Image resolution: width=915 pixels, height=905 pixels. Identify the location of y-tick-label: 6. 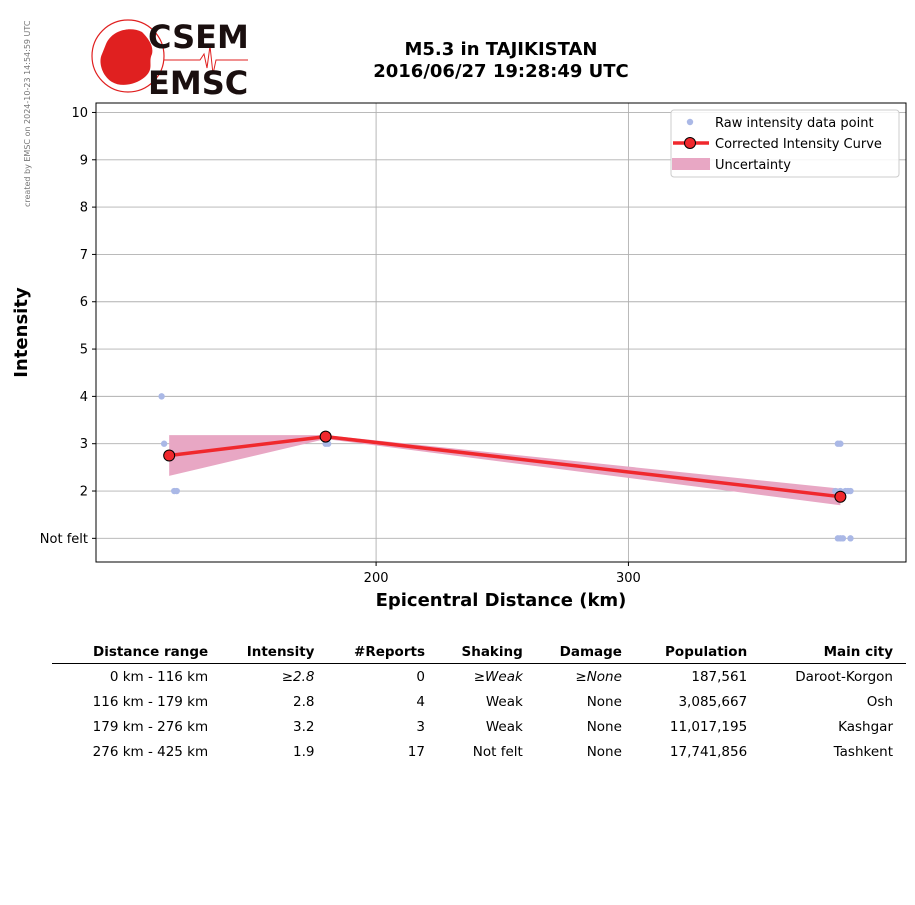
(84, 302).